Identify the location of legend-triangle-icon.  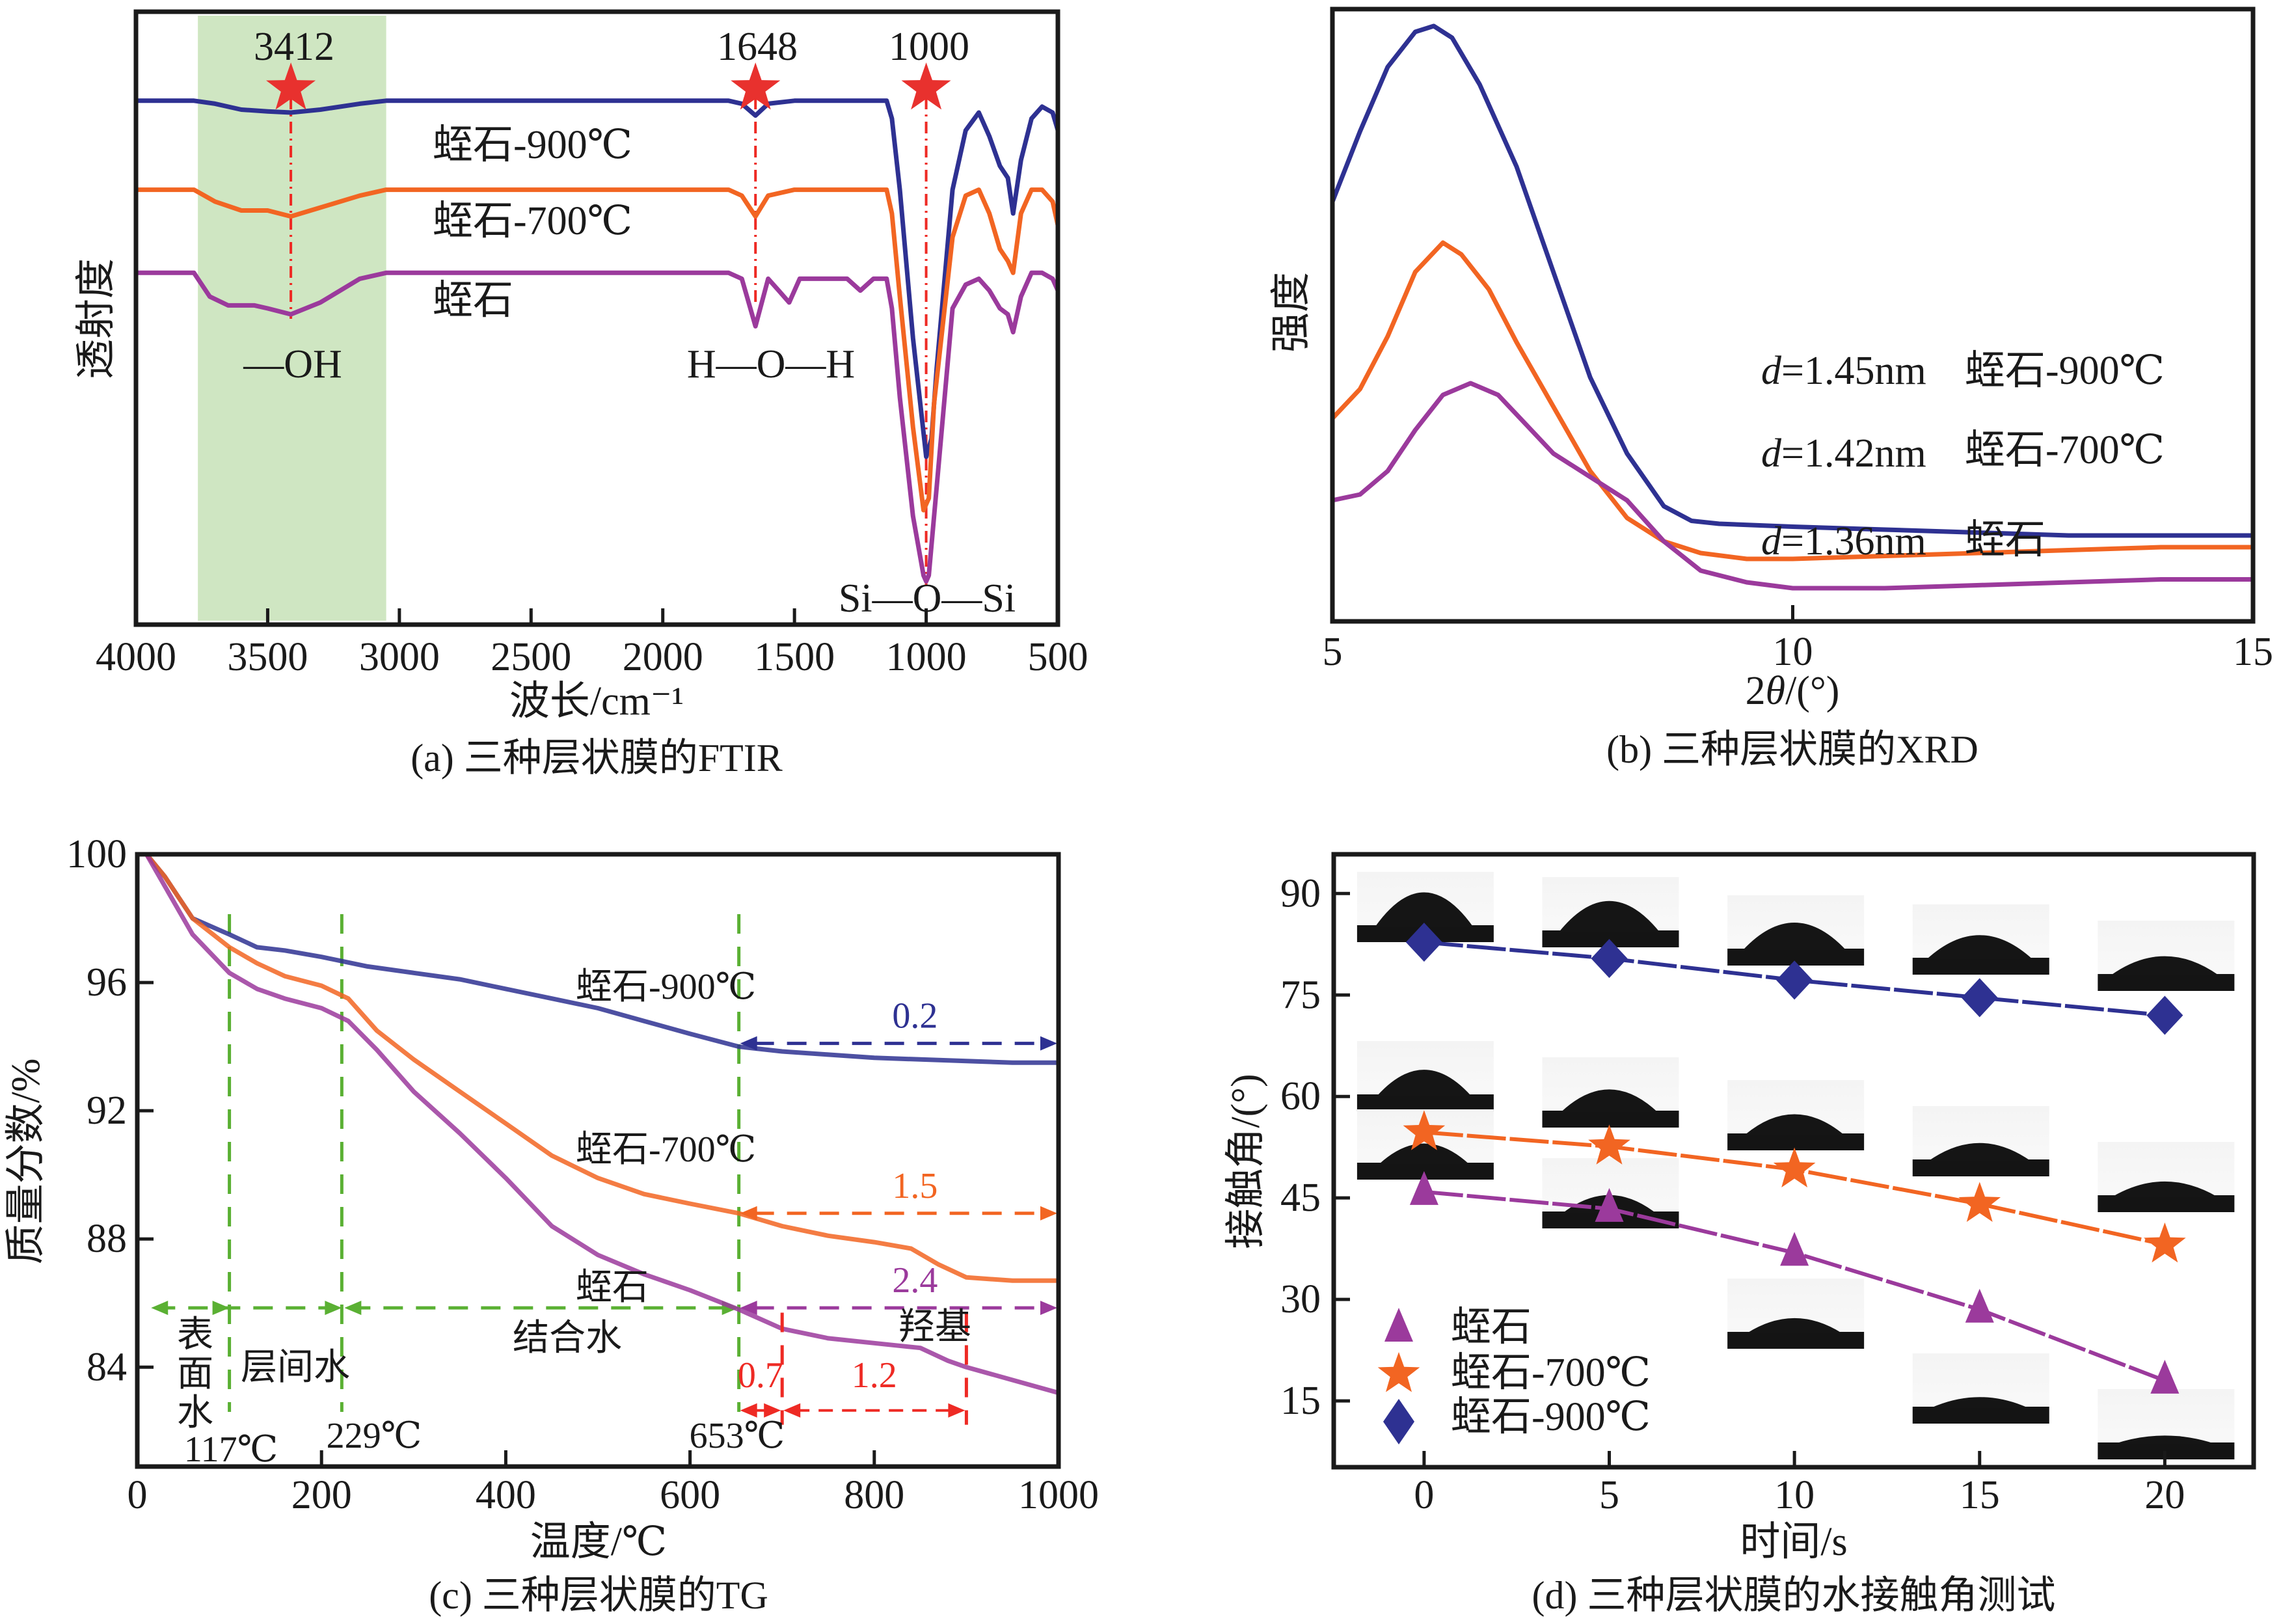
(1398, 1325).